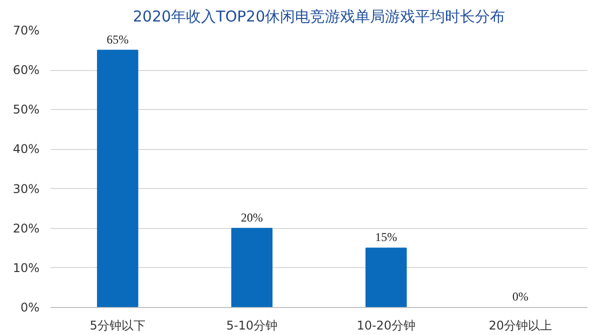  What do you see at coordinates (251, 217) in the screenshot?
I see `data-label: 20%` at bounding box center [251, 217].